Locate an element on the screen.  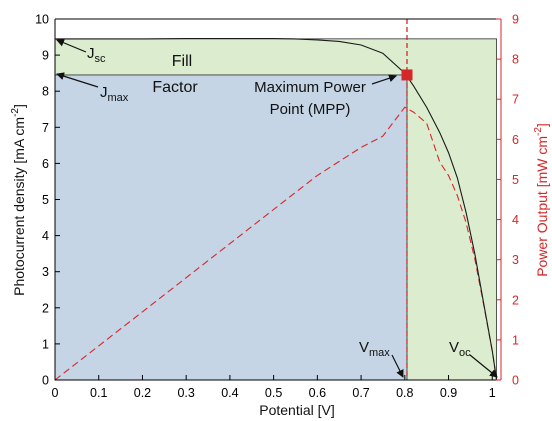
jmax-arrow is located at coordinates (77, 80).